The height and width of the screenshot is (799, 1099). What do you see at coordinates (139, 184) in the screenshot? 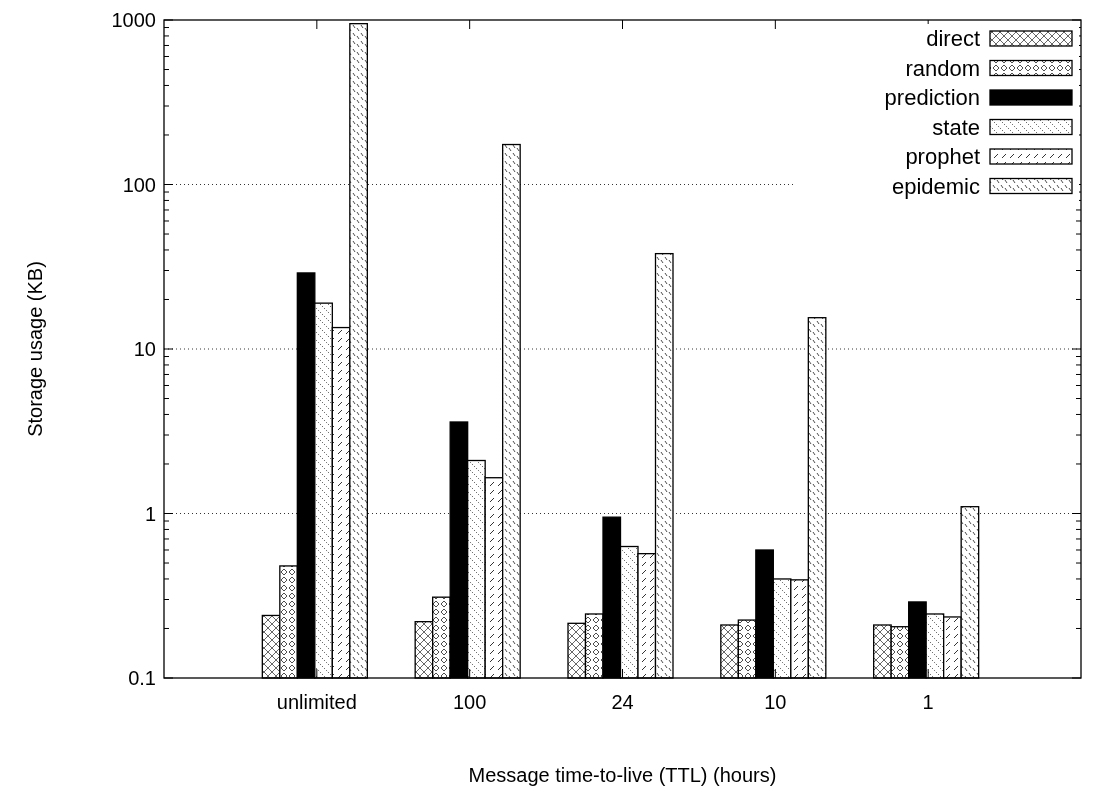
I see `y-tick-label: 100` at bounding box center [139, 184].